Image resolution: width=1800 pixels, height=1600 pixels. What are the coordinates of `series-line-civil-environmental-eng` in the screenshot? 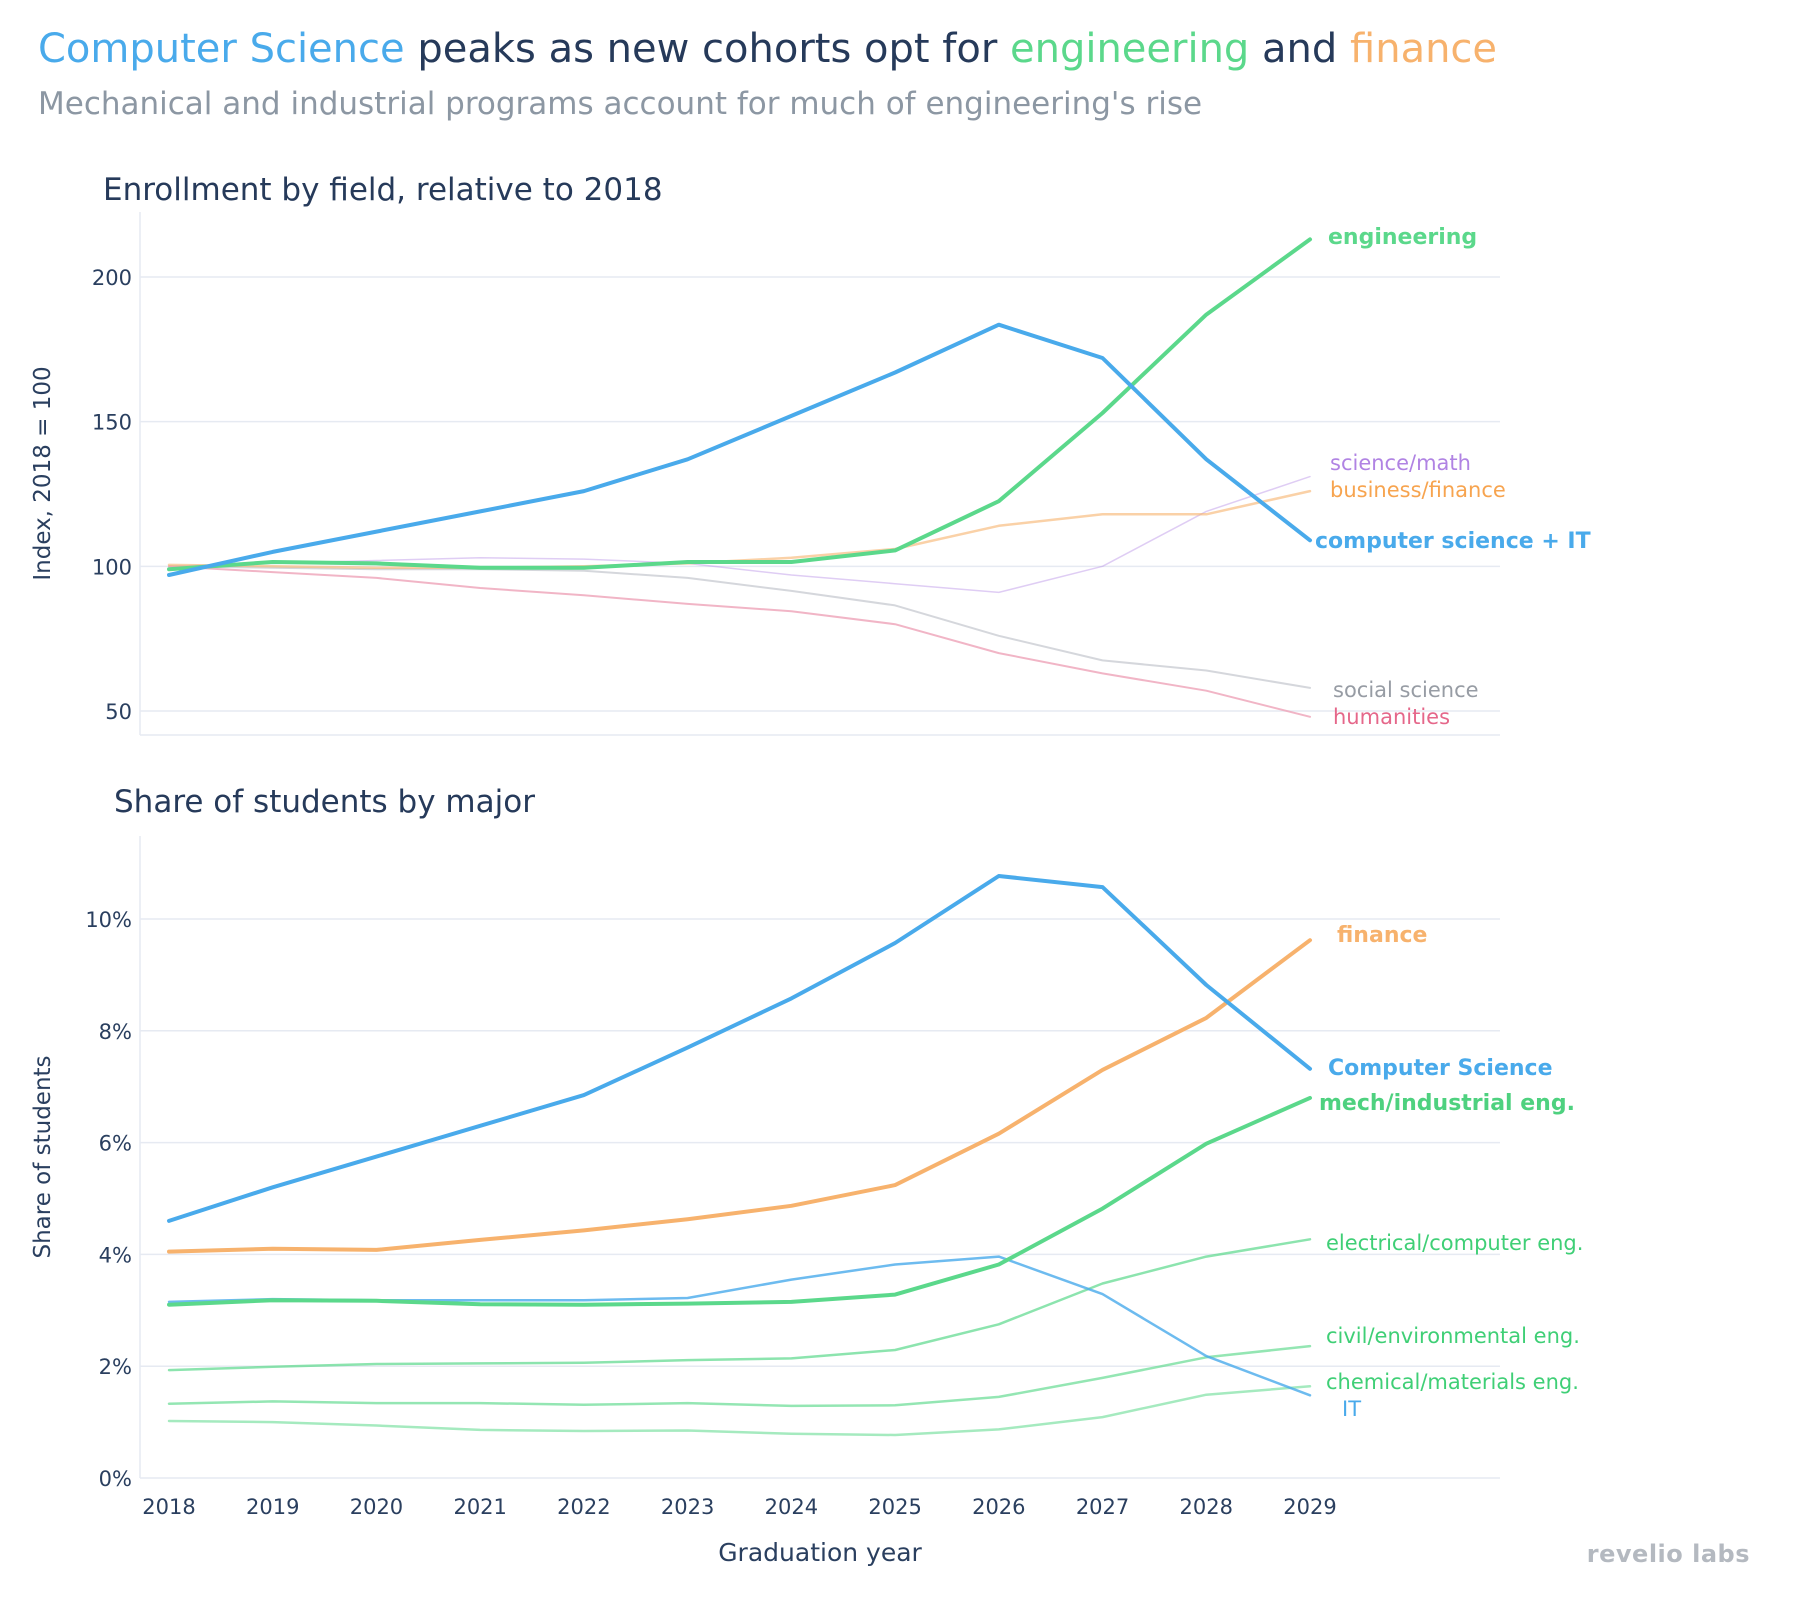 It's located at (739, 1376).